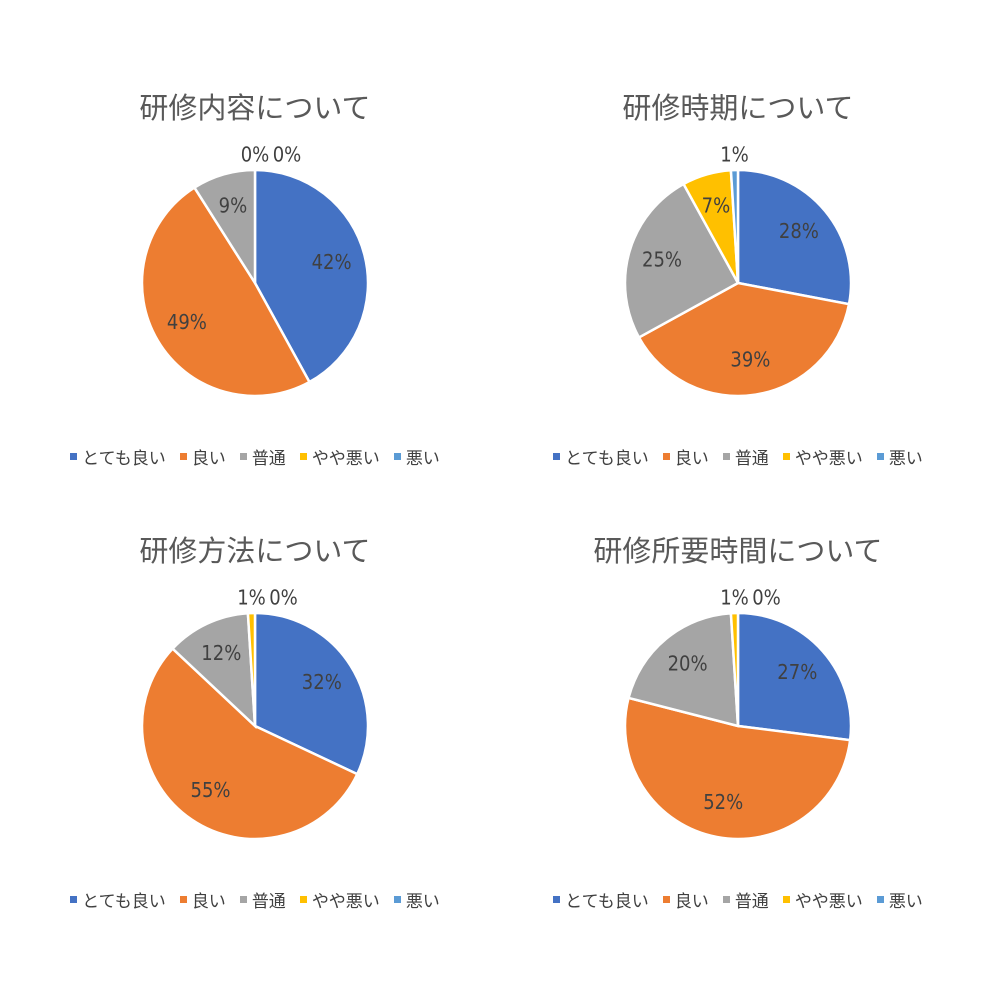  I want to click on data-label-1: 42%, so click(332, 262).